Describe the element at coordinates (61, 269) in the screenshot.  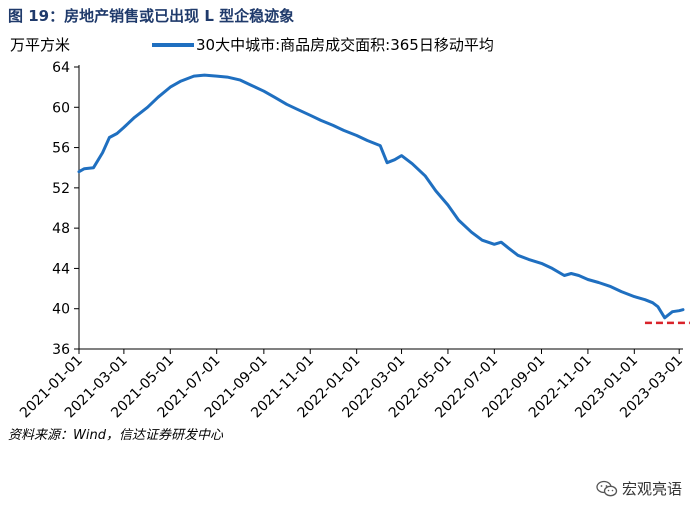
I see `y-tick-label: 44` at that location.